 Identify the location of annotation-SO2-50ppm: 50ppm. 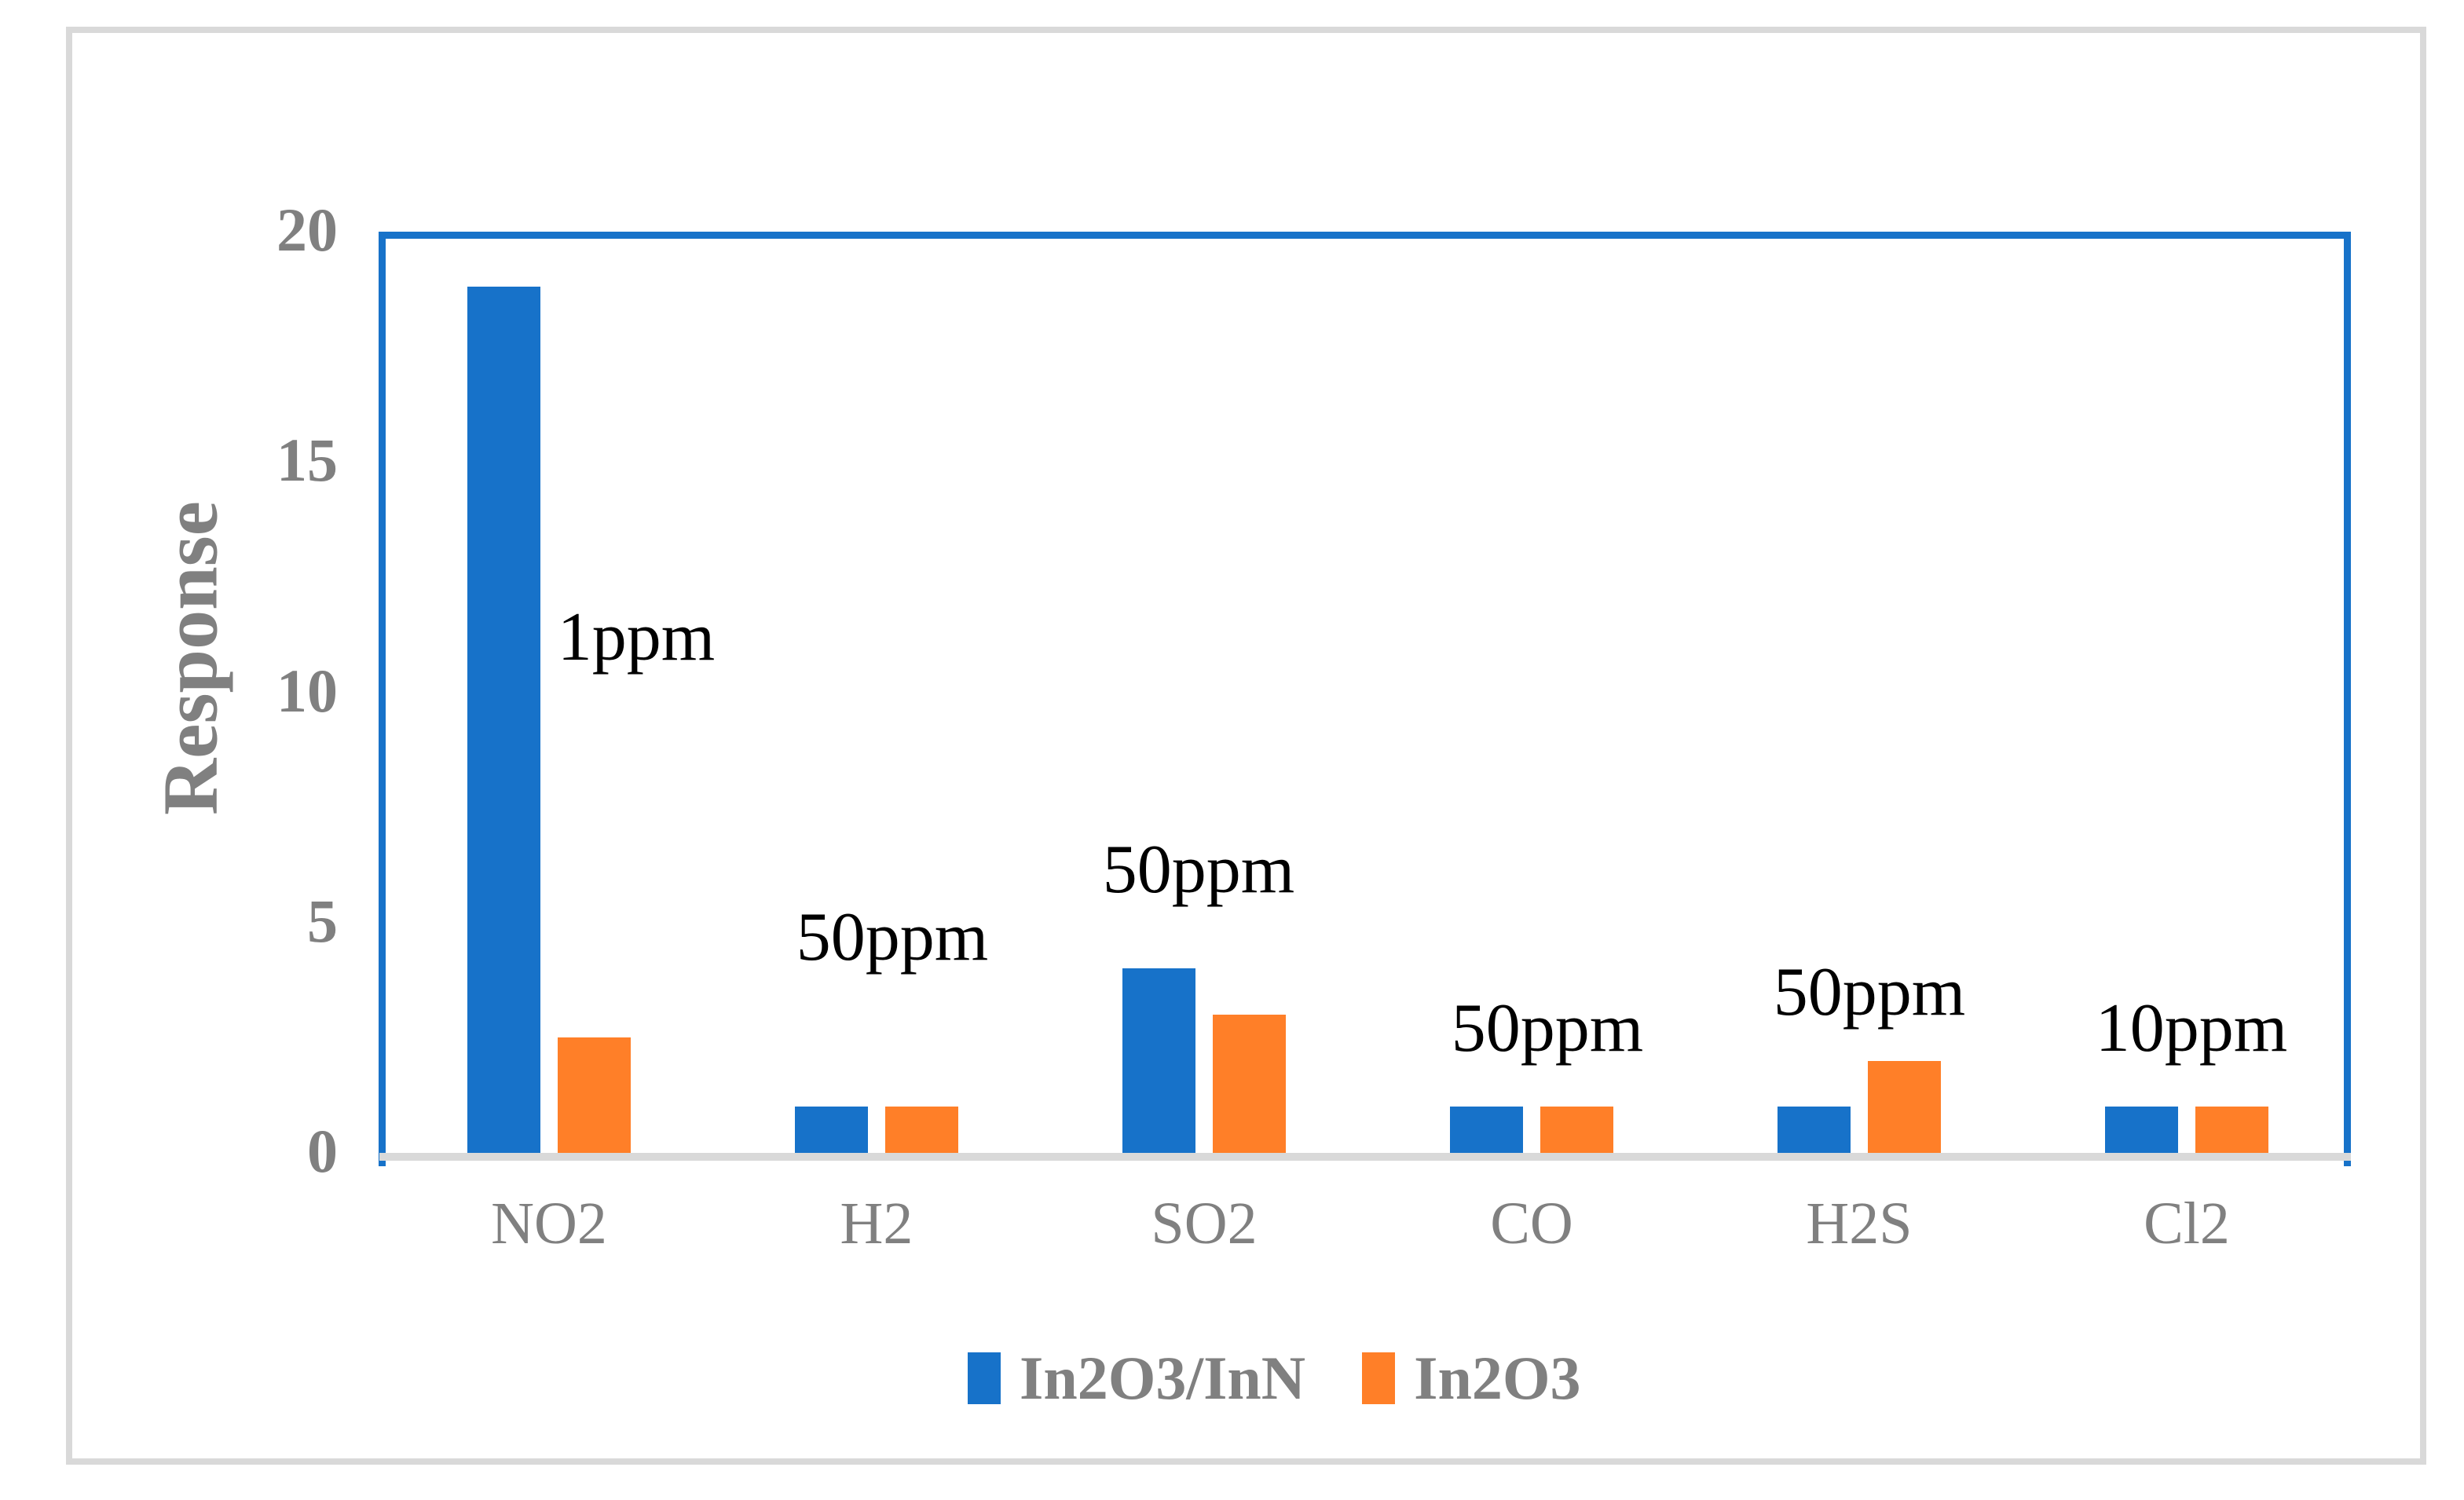
(1198, 870).